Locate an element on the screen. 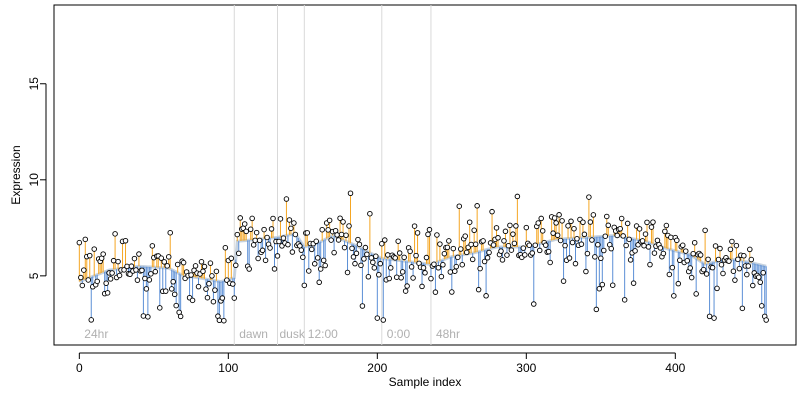  phase-label: 24hr is located at coordinates (96, 334).